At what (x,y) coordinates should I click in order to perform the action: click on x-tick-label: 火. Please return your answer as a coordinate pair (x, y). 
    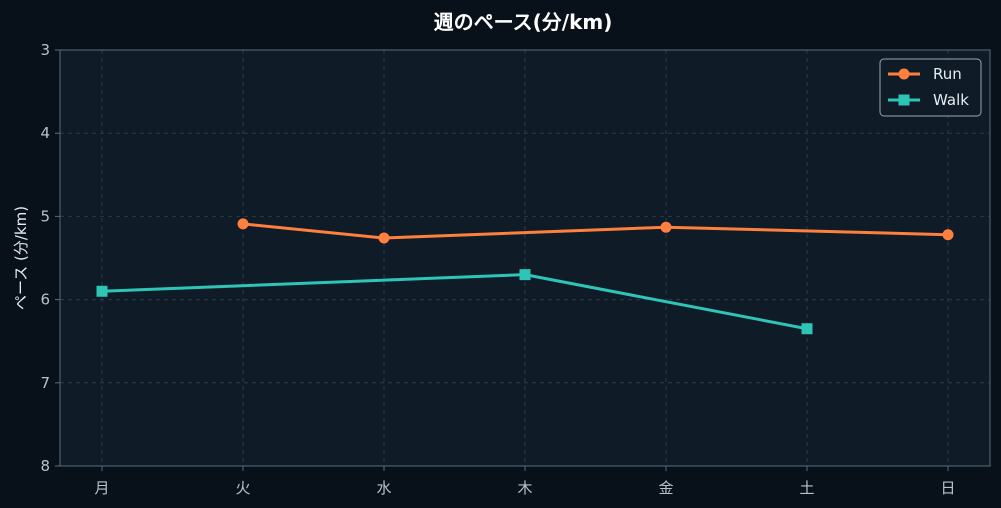
    Looking at the image, I should click on (242, 488).